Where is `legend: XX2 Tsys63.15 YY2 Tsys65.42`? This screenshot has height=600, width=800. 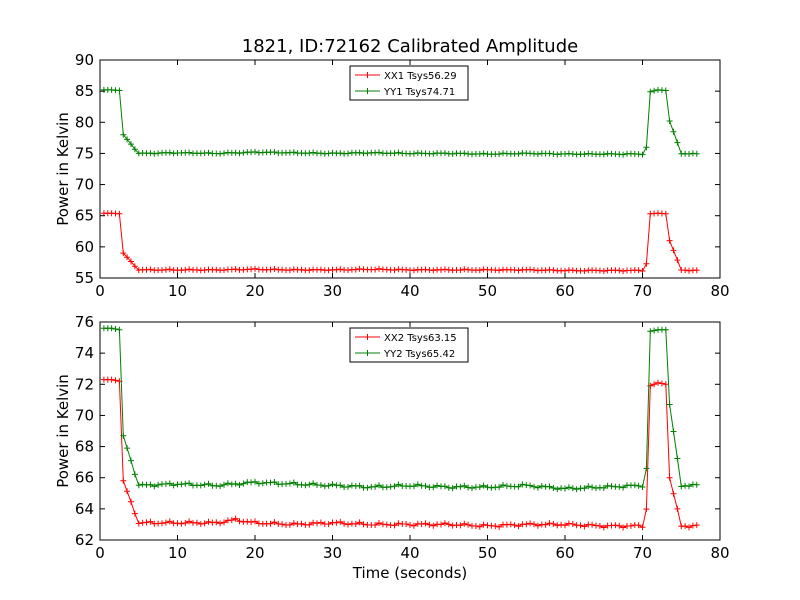
legend: XX2 Tsys63.15 YY2 Tsys65.42 is located at coordinates (409, 345).